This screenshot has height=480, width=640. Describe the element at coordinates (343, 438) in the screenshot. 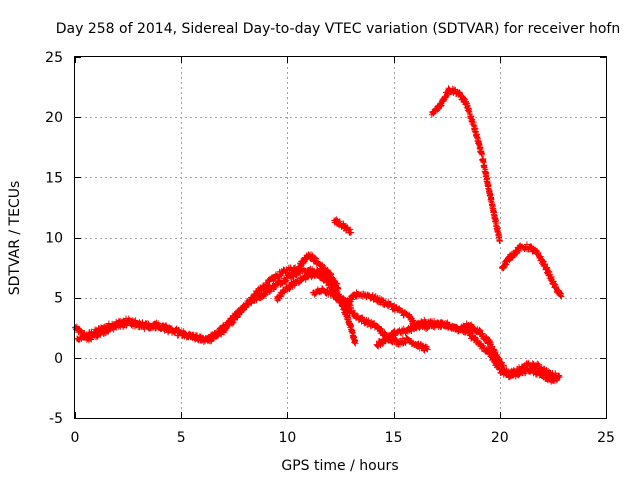

I see `x-tick-labels: 0 5 10 15 20 25` at that location.